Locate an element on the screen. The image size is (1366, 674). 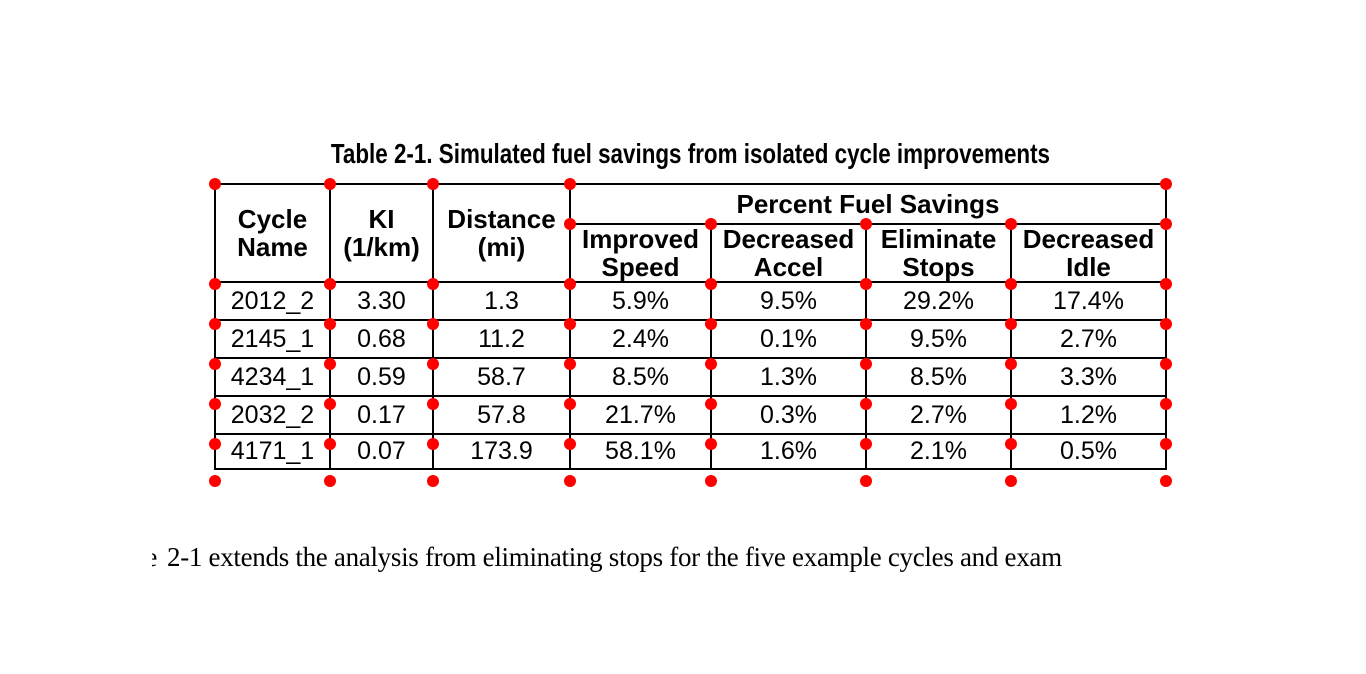
table-cell: 58.7 is located at coordinates (501, 377).